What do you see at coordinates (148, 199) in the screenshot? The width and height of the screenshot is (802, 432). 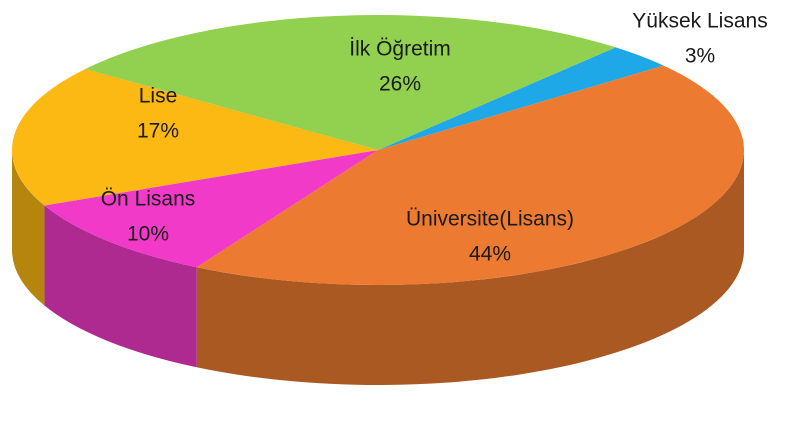 I see `category-label: Ön Lisans` at bounding box center [148, 199].